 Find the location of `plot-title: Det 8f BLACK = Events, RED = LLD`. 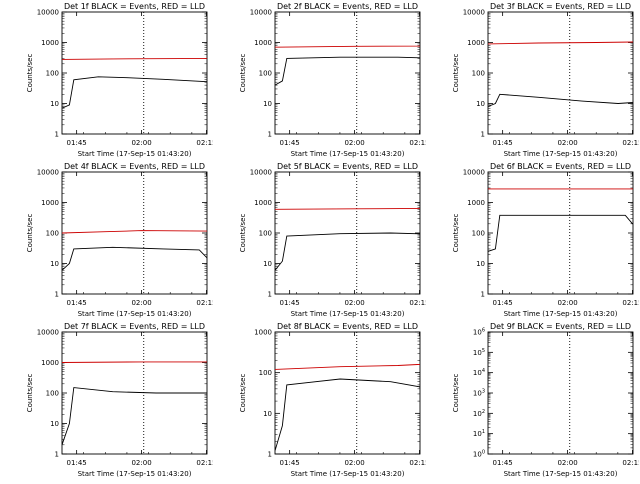

plot-title: Det 8f BLACK = Events, RED = LLD is located at coordinates (347, 326).